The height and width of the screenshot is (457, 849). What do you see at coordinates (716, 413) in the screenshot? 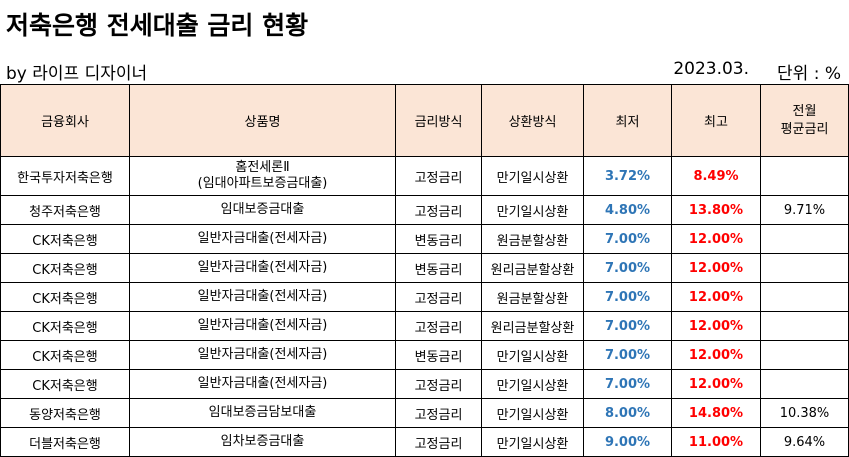
I see `cell-max: 14.80%` at bounding box center [716, 413].